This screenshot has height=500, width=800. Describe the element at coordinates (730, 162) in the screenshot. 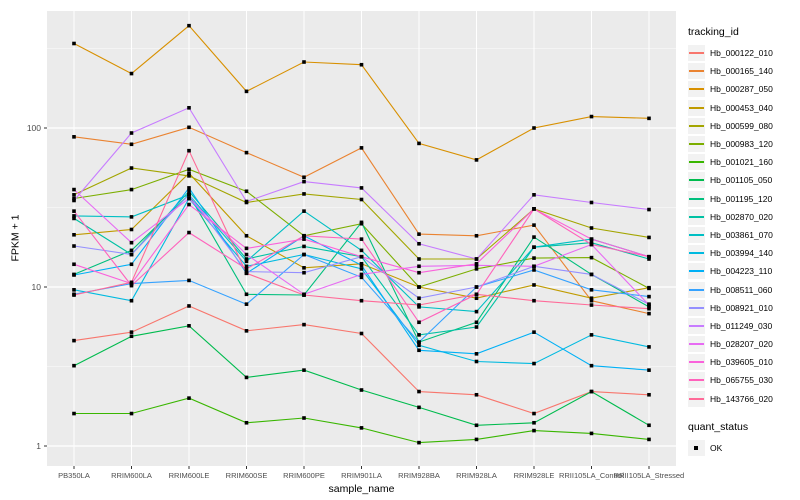

I see `legend-item: Hb_001021_160` at that location.